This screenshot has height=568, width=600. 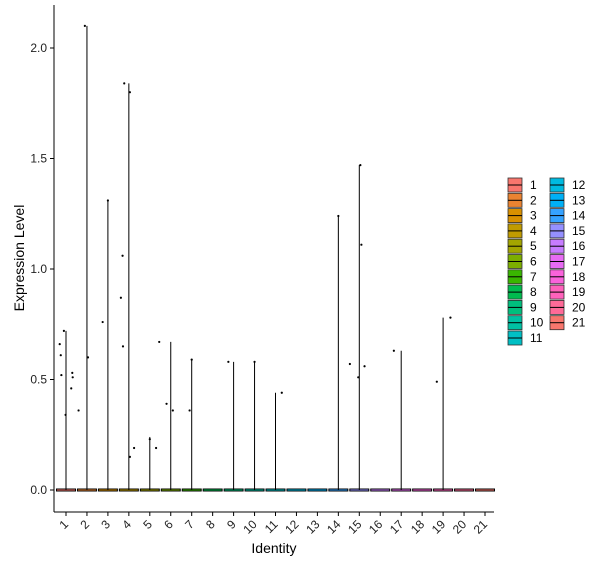 What do you see at coordinates (567, 277) in the screenshot?
I see `legend-entry-18: 18` at bounding box center [567, 277].